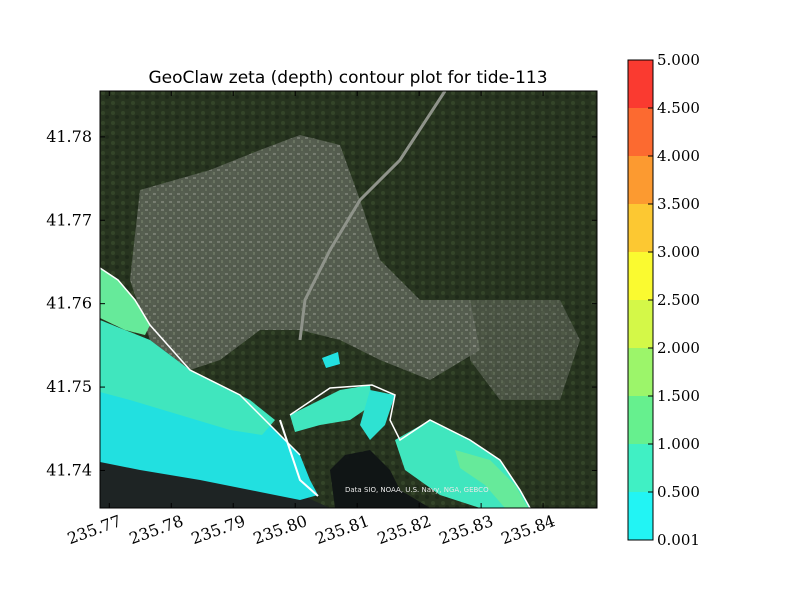 This screenshot has width=800, height=600. Describe the element at coordinates (69, 386) in the screenshot. I see `y-tick-label: 41.75` at that location.